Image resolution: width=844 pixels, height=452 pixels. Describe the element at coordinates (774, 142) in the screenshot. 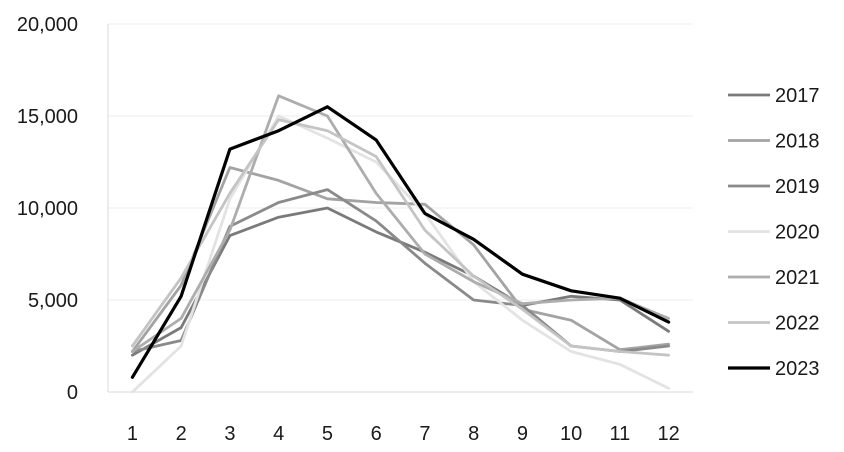

I see `legend-item-2018: 2018` at that location.